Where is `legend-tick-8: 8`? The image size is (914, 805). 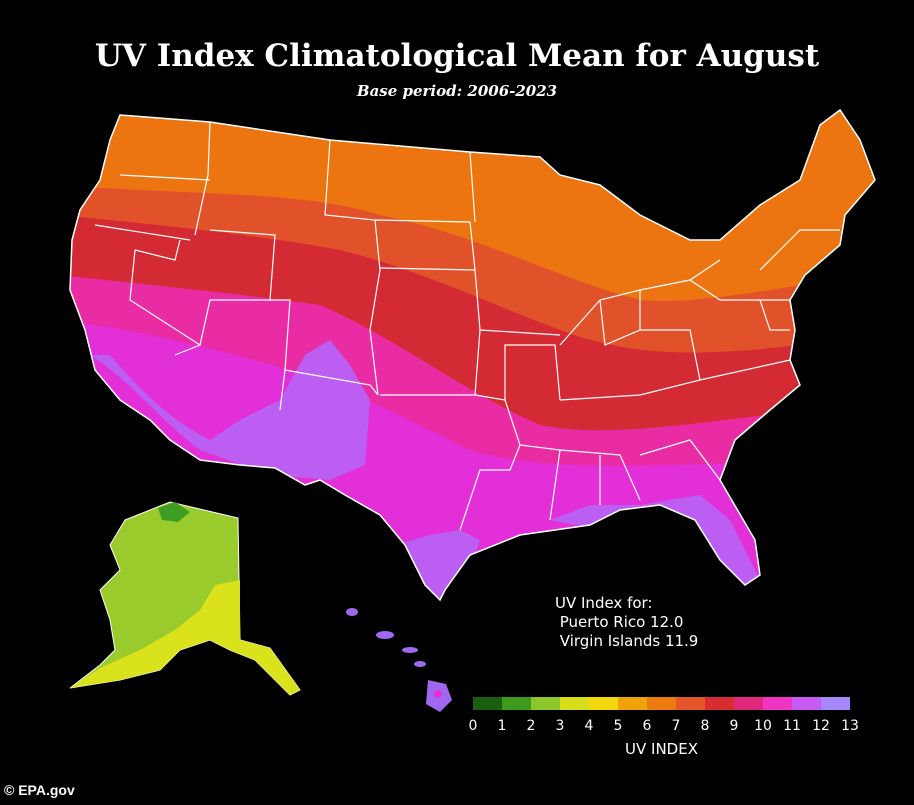
legend-tick-8: 8 is located at coordinates (705, 726).